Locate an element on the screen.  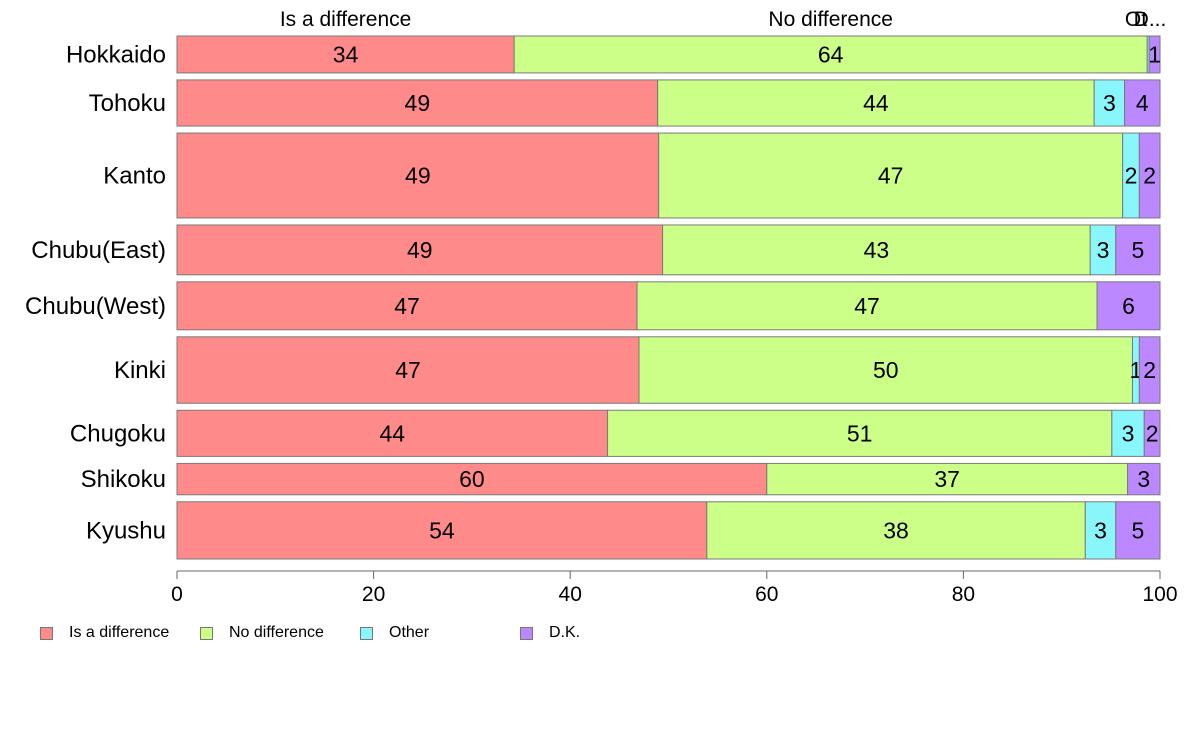
data-label-is-a-difference-kanto: 49 is located at coordinates (418, 176).